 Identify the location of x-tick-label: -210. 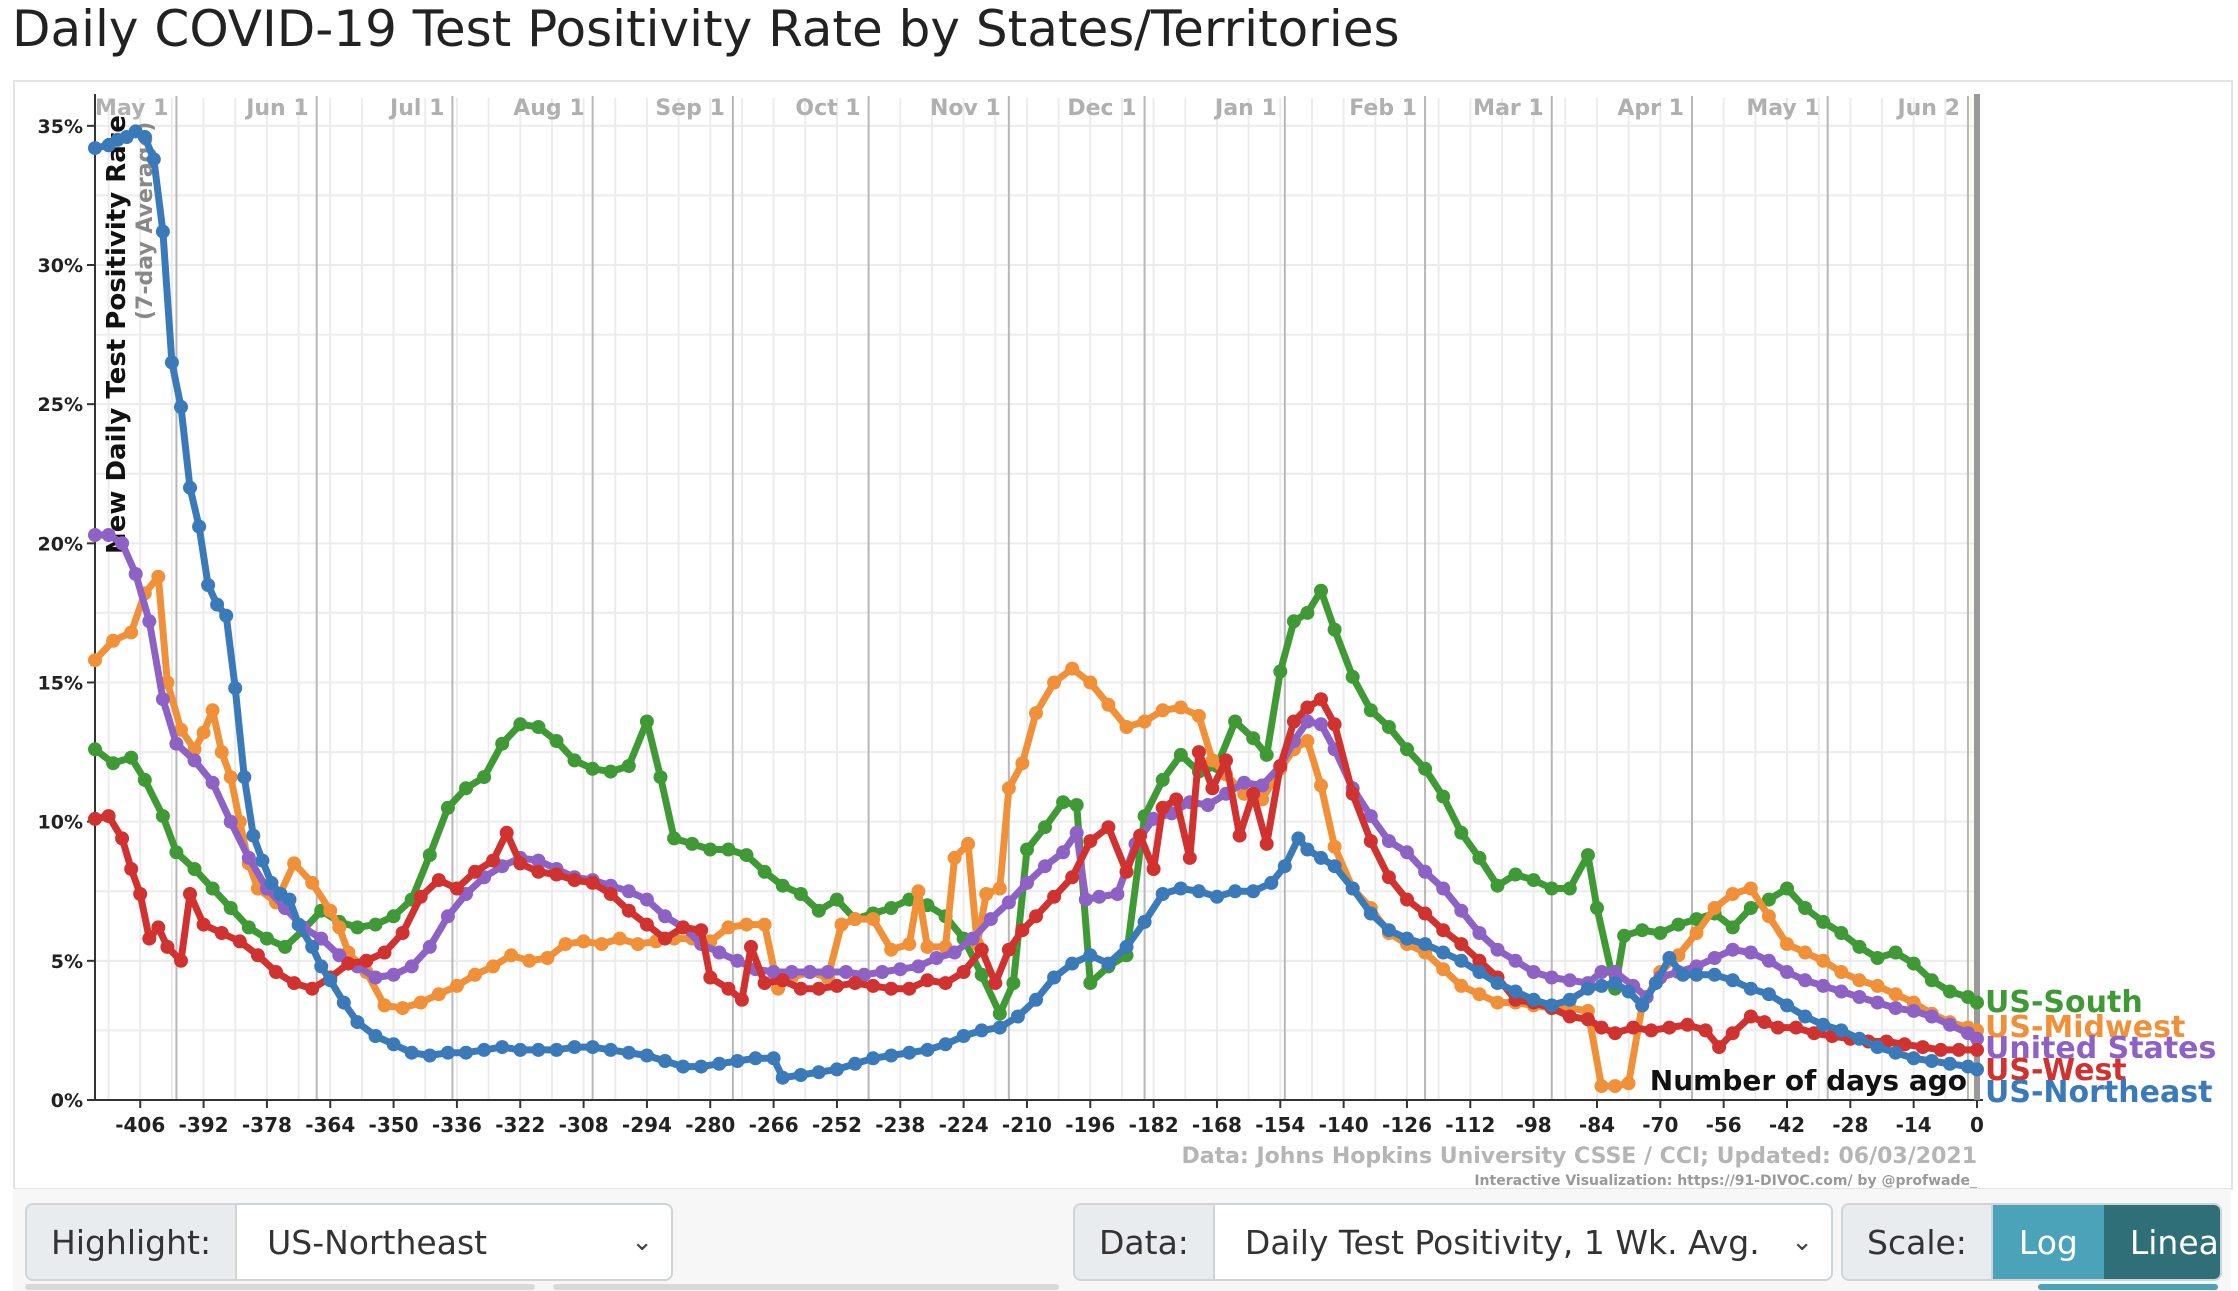
(1027, 1125).